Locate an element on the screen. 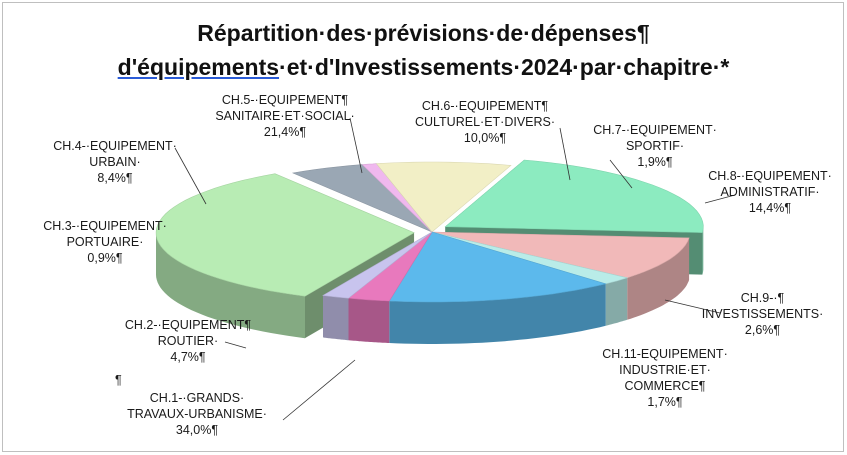  slice-label-10-line-2: INDUSTRIE·ET· is located at coordinates (665, 370).